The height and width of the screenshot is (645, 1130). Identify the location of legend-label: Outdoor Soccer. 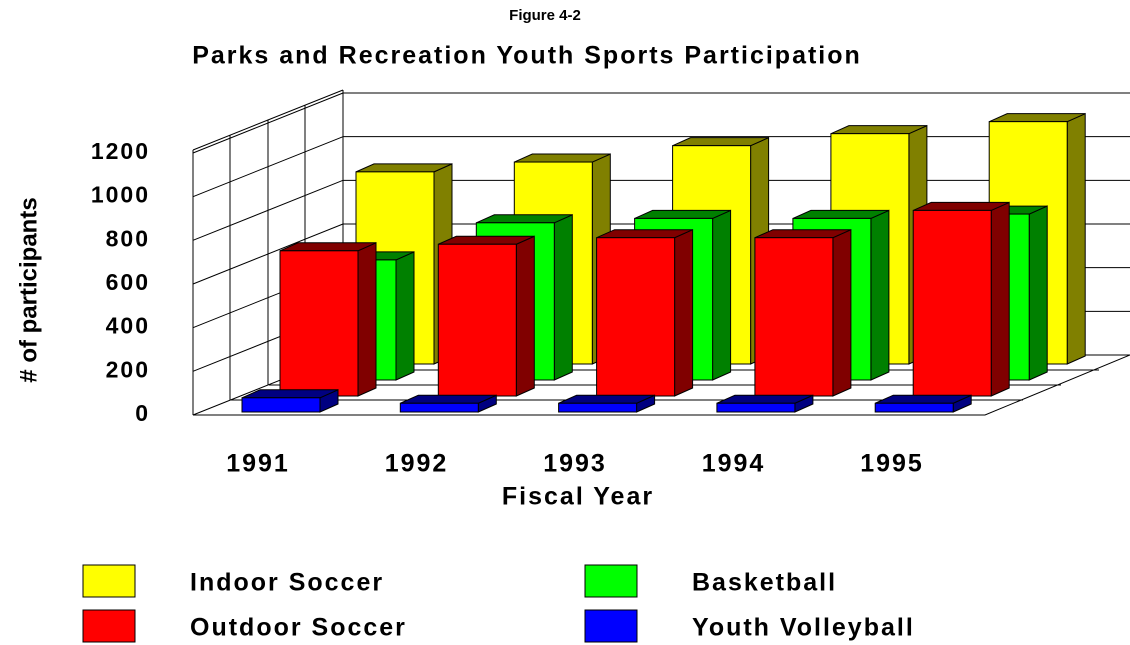
(298, 628).